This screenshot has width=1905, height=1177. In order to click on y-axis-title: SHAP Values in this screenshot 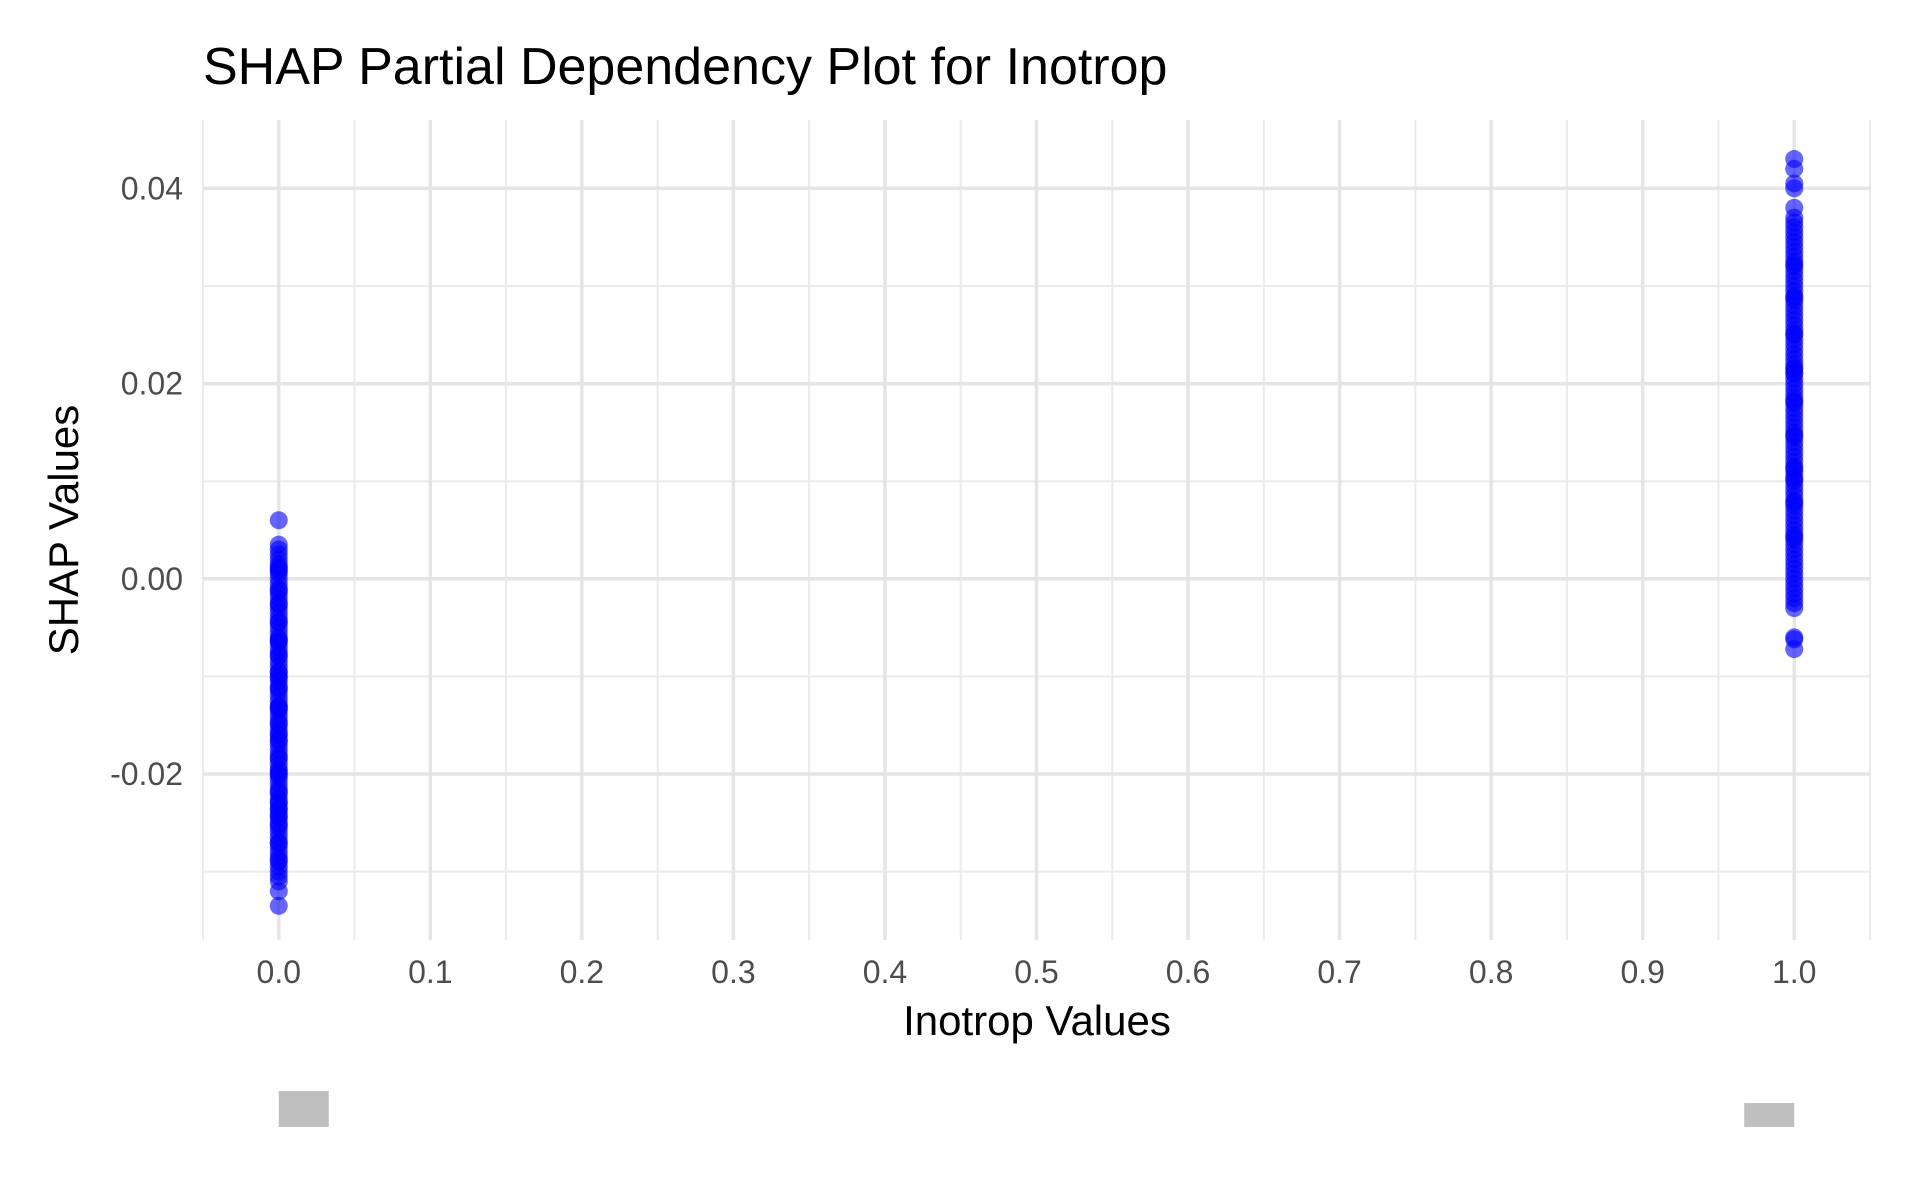, I will do `click(63, 530)`.